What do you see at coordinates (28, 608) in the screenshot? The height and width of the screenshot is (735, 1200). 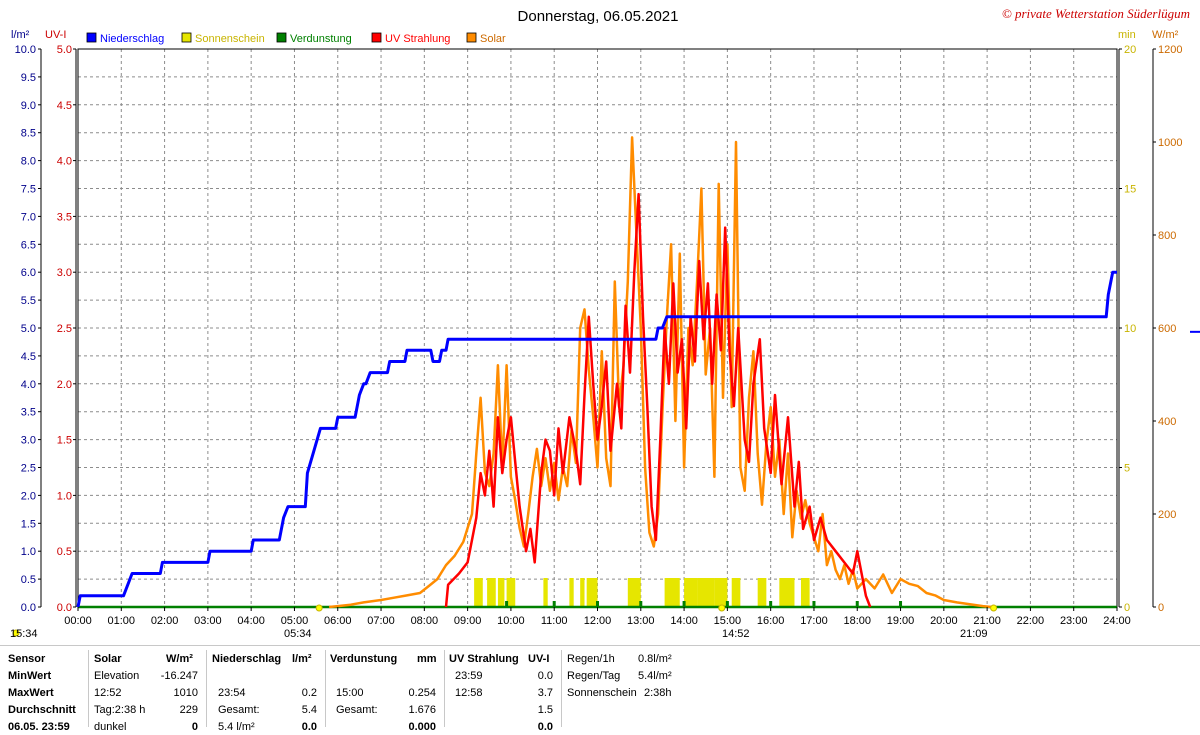 I see `rain-tick-label: 0.0` at bounding box center [28, 608].